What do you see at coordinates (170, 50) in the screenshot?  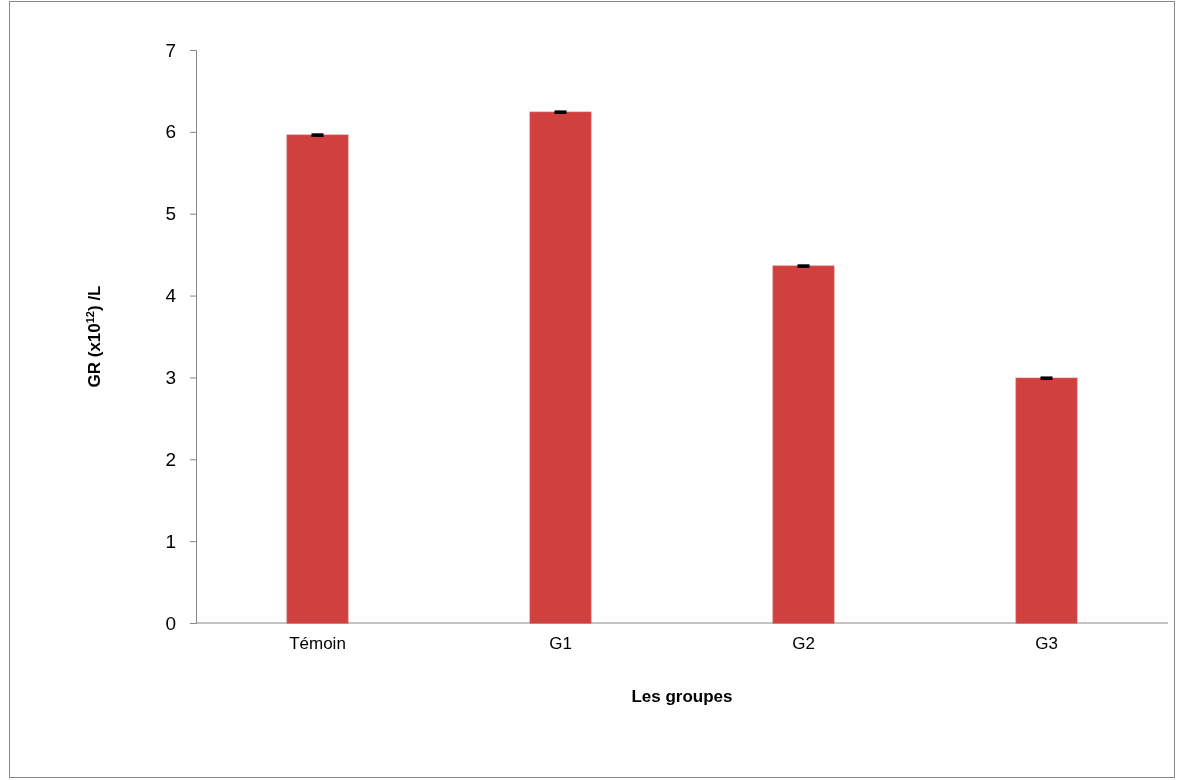 I see `y-tick-label: 7` at bounding box center [170, 50].